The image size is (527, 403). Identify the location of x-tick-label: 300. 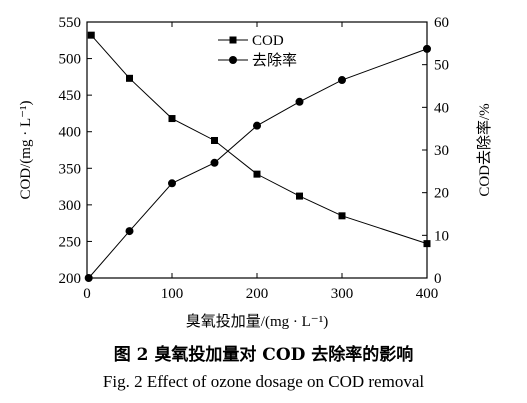
(342, 294).